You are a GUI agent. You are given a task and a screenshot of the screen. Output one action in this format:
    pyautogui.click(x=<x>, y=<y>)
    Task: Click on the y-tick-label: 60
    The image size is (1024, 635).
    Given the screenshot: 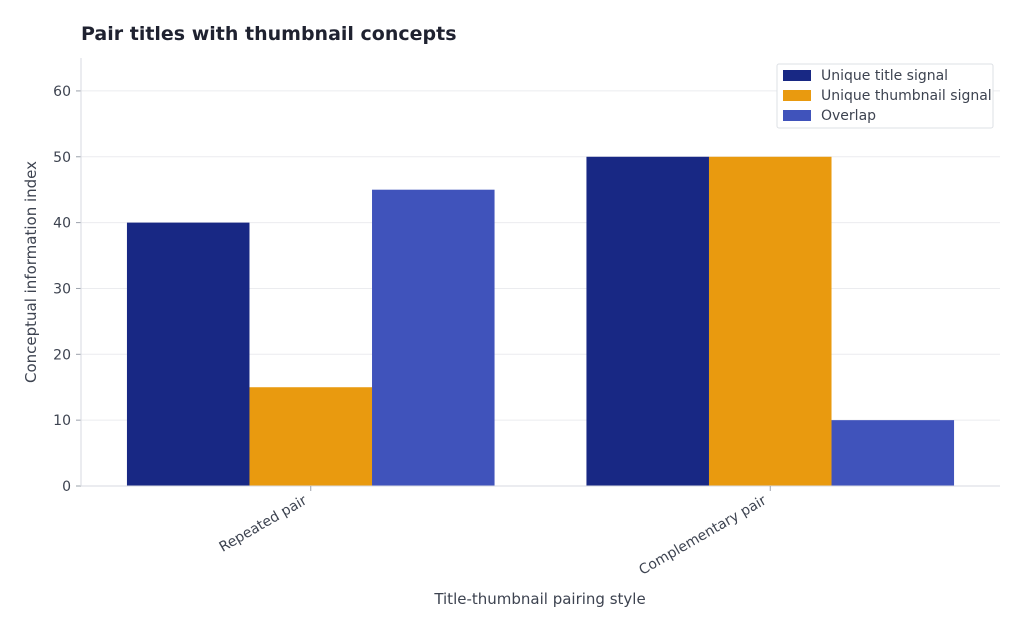 What is the action you would take?
    pyautogui.click(x=62, y=92)
    